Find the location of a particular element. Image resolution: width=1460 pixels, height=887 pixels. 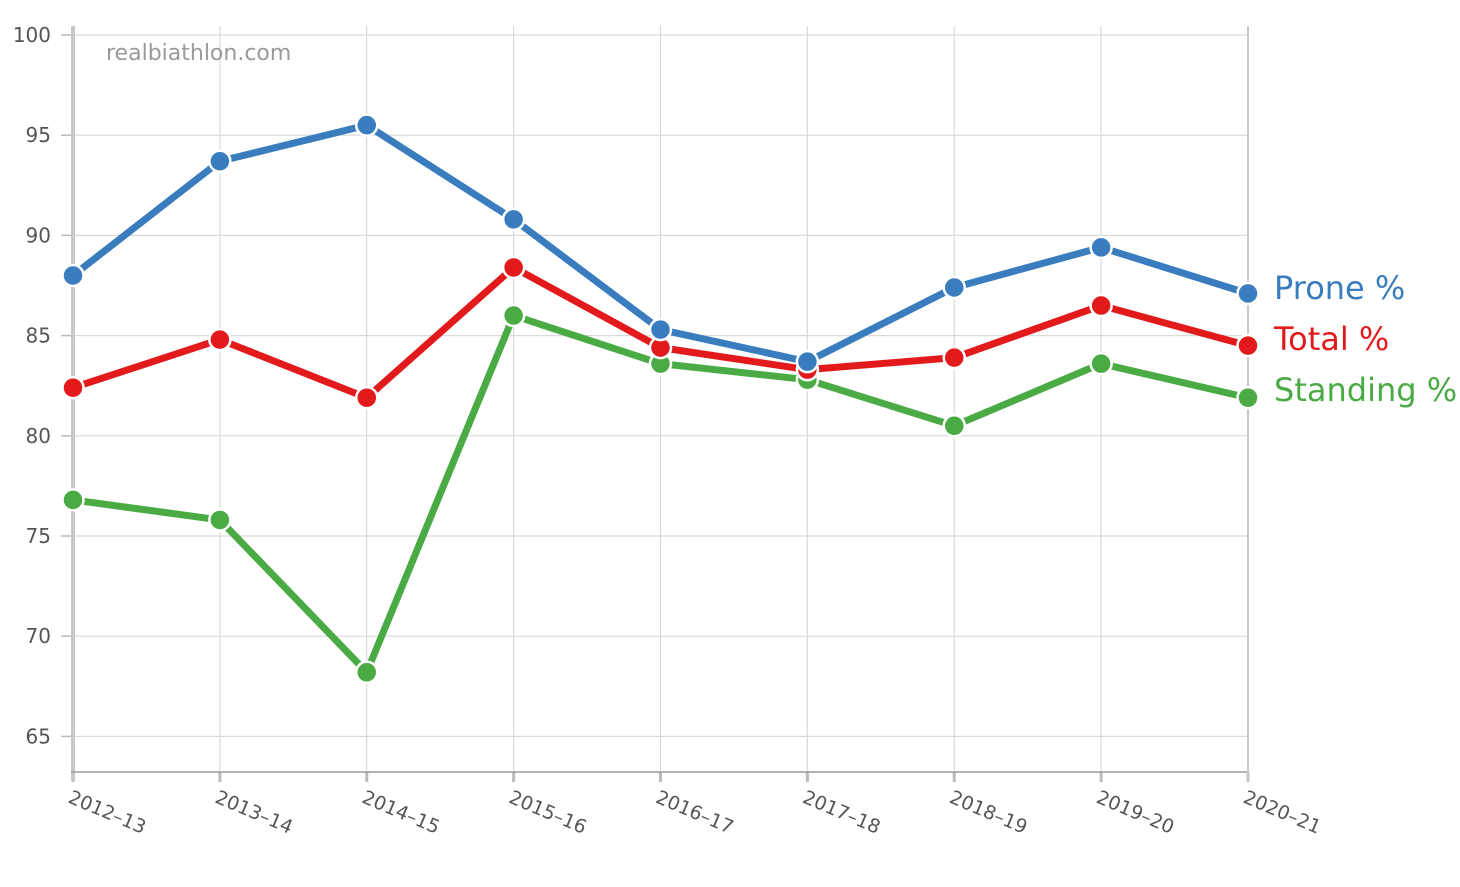

x-tick-label: 2013–14 is located at coordinates (254, 812).